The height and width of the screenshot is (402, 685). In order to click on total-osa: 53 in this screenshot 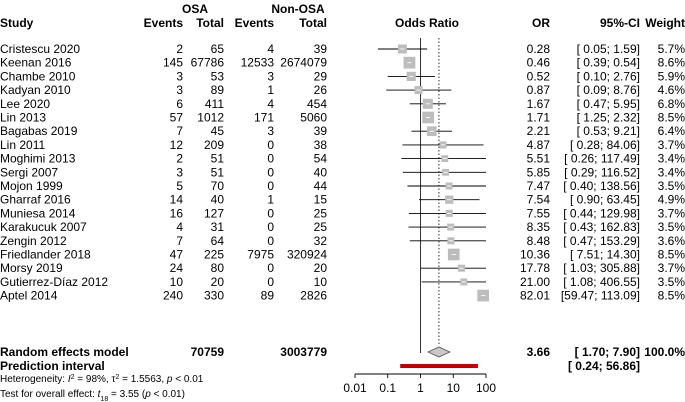, I will do `click(218, 76)`.